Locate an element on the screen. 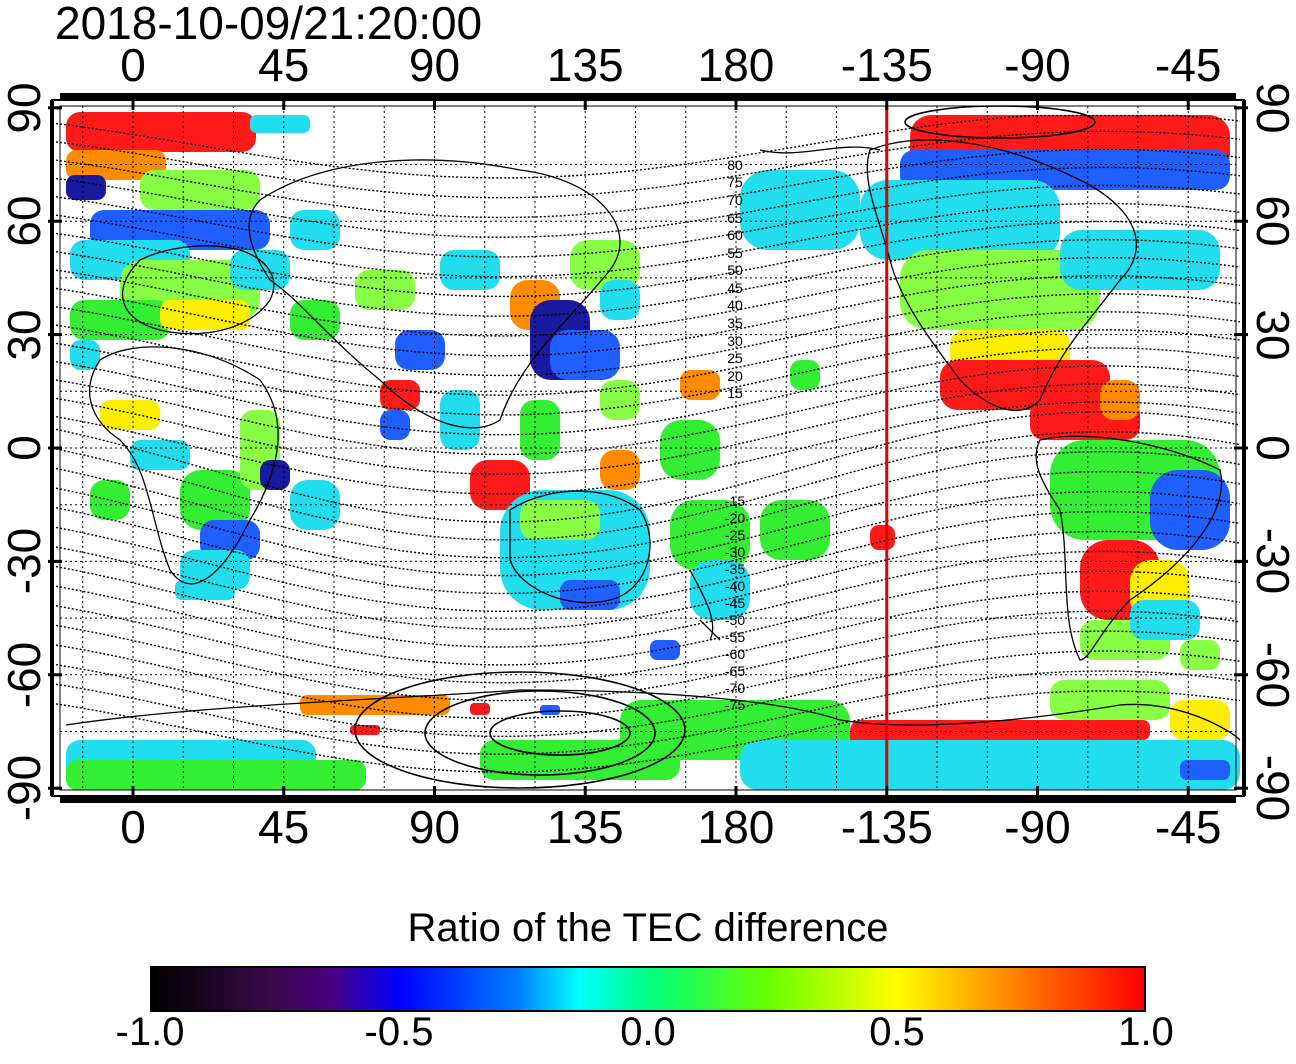  colorbar-title: Ratio of the TEC difference is located at coordinates (648, 928).